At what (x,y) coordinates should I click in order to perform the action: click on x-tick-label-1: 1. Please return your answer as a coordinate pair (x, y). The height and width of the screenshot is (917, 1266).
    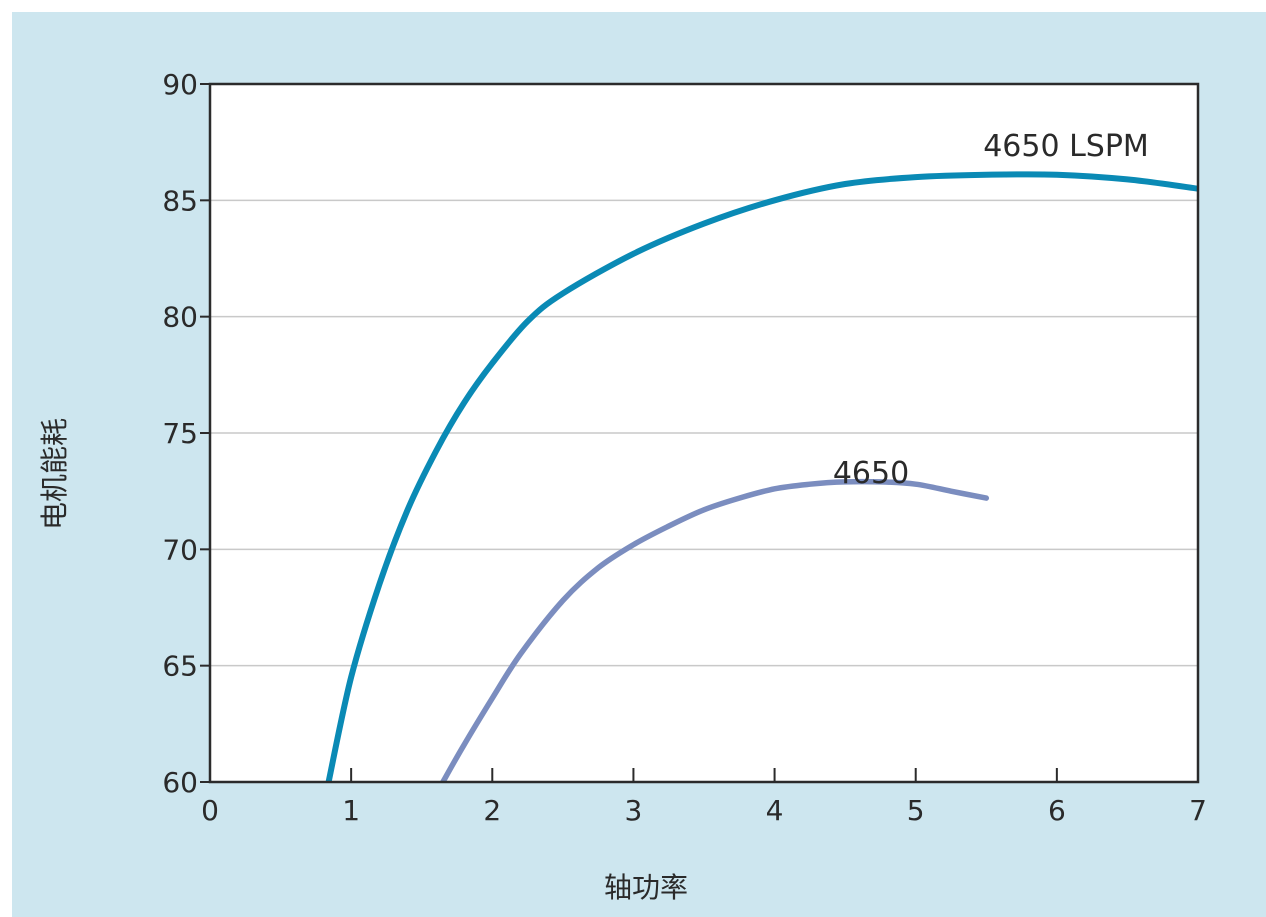
    Looking at the image, I should click on (351, 810).